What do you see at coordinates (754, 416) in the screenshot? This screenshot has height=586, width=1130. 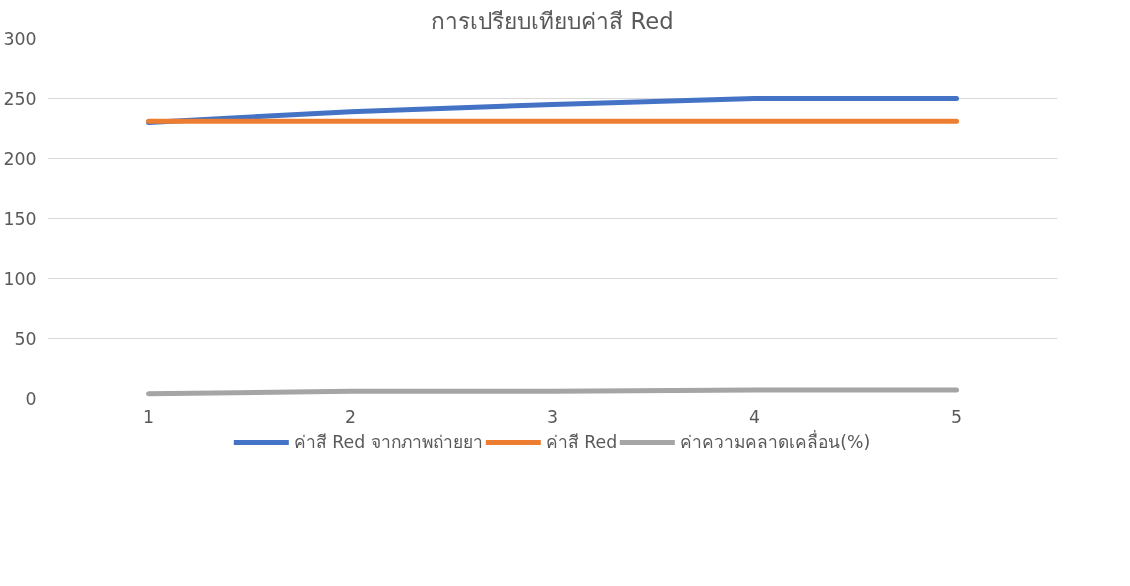 I see `x-tick-label: 4` at bounding box center [754, 416].